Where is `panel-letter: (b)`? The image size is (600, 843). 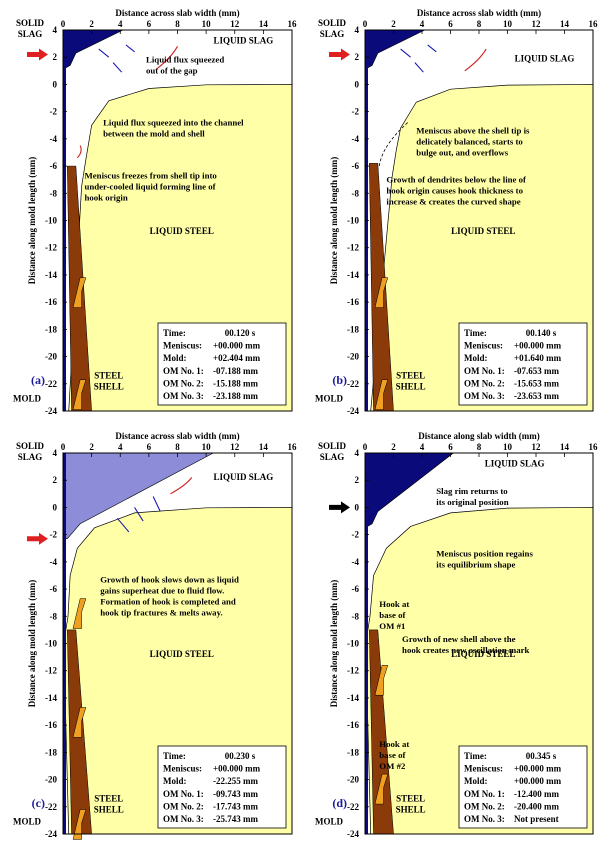 panel-letter: (b) is located at coordinates (339, 380).